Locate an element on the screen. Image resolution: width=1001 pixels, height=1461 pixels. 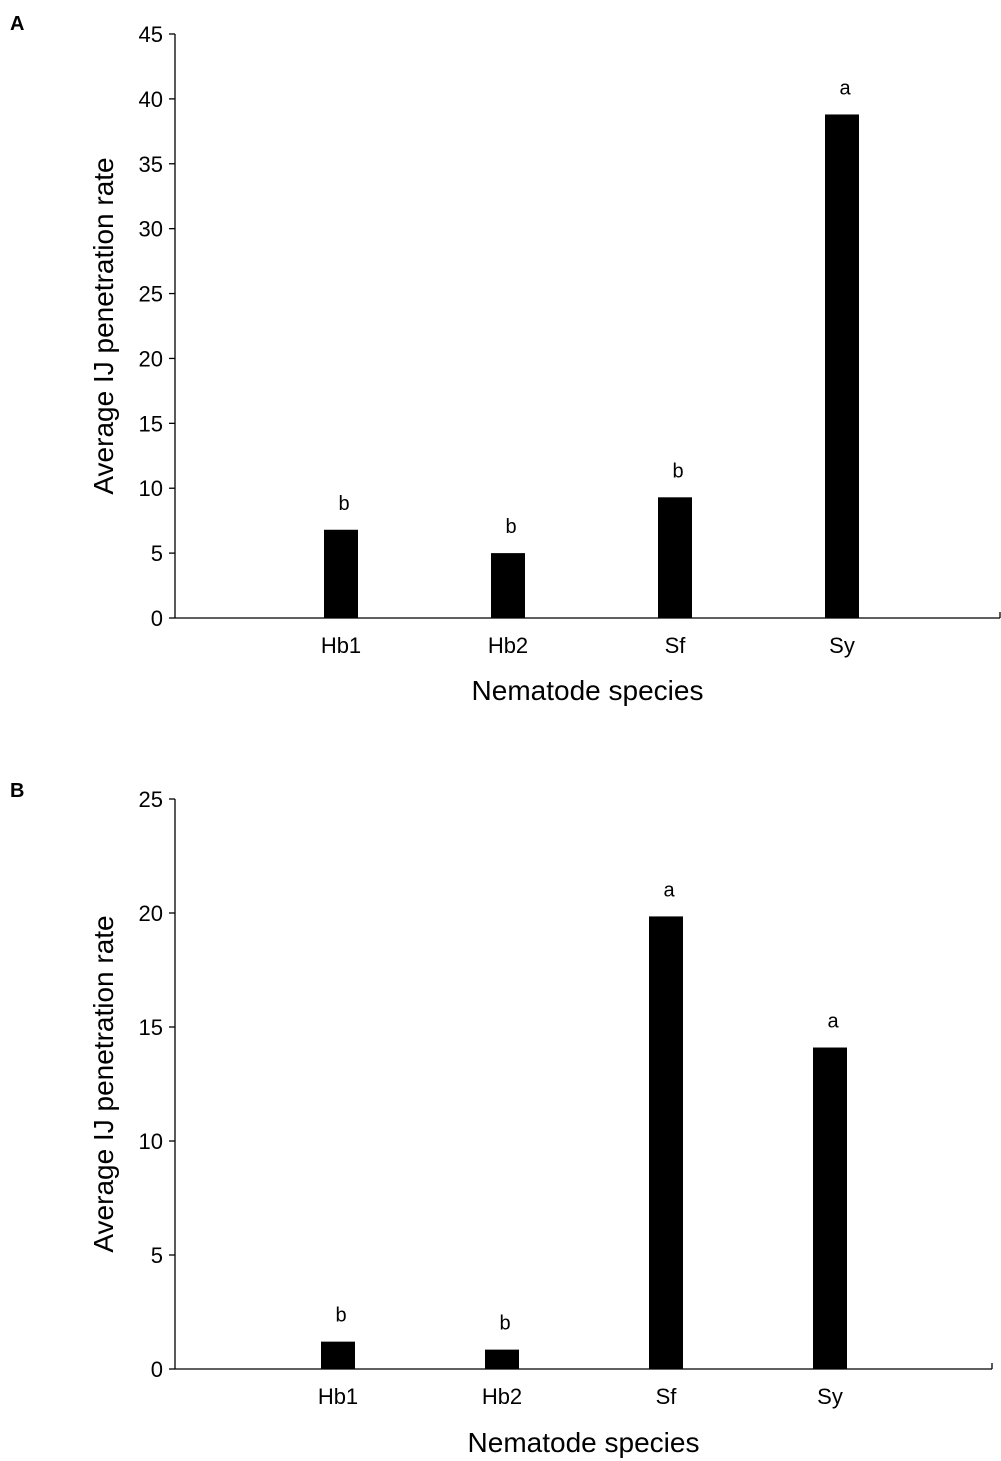
y-tick-label: 35 is located at coordinates (151, 164).